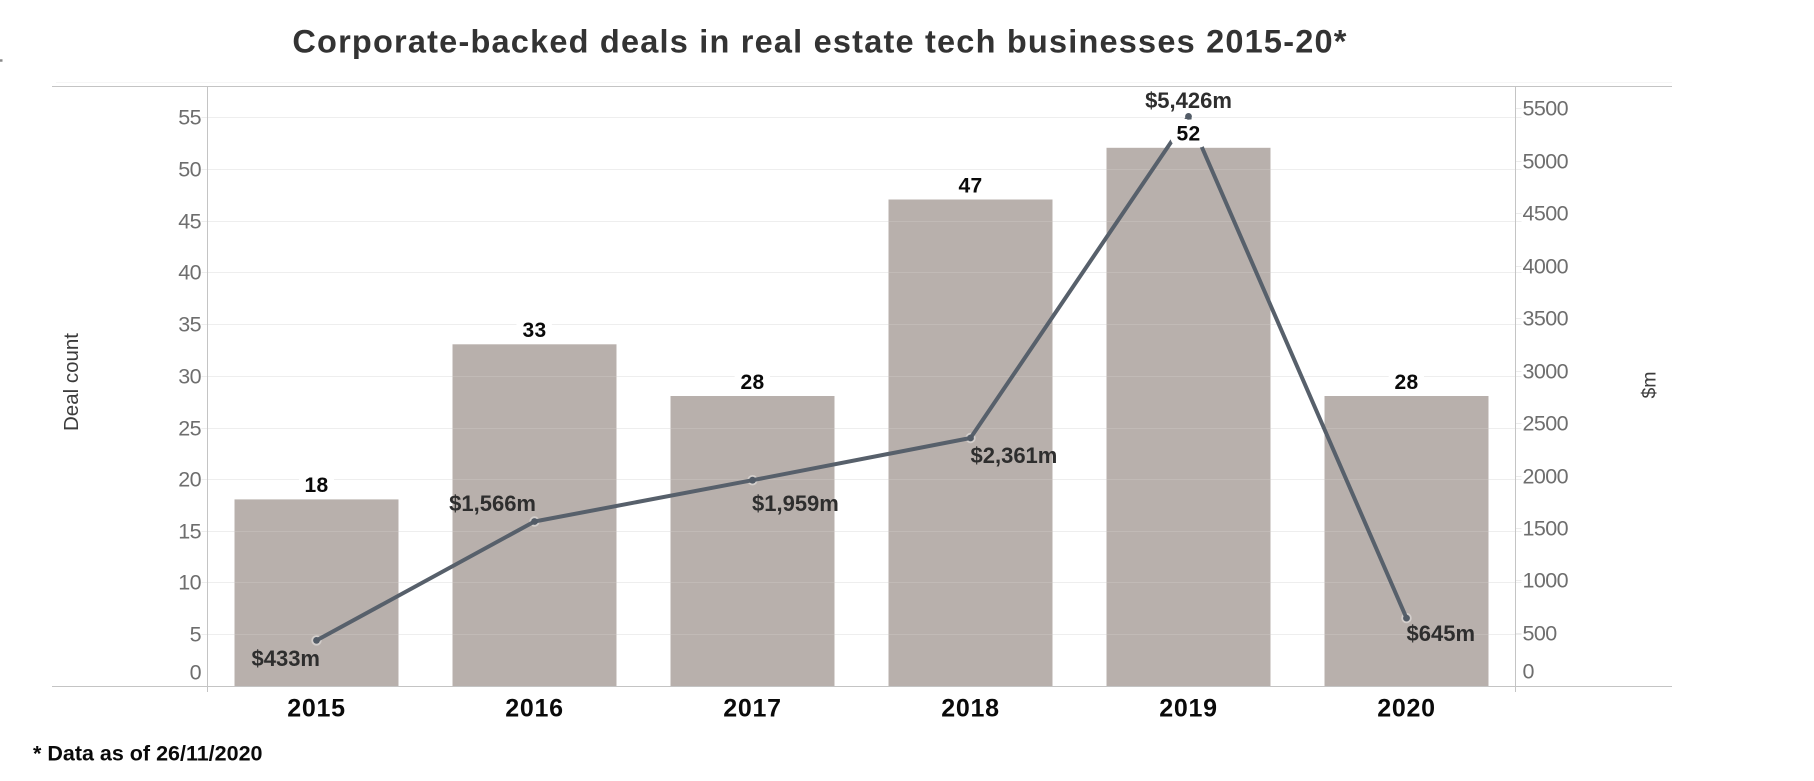 The image size is (1814, 781). What do you see at coordinates (1189, 134) in the screenshot?
I see `svg-text: 52` at bounding box center [1189, 134].